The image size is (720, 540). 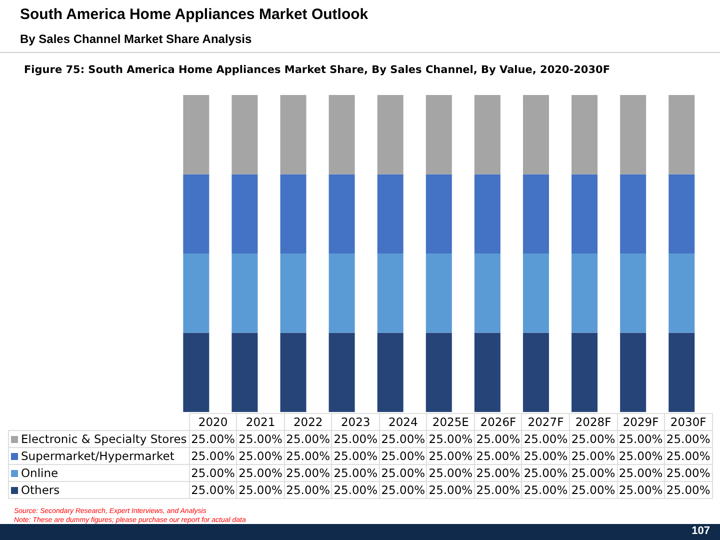 What do you see at coordinates (308, 422) in the screenshot?
I see `x-tick-label: 2022` at bounding box center [308, 422].